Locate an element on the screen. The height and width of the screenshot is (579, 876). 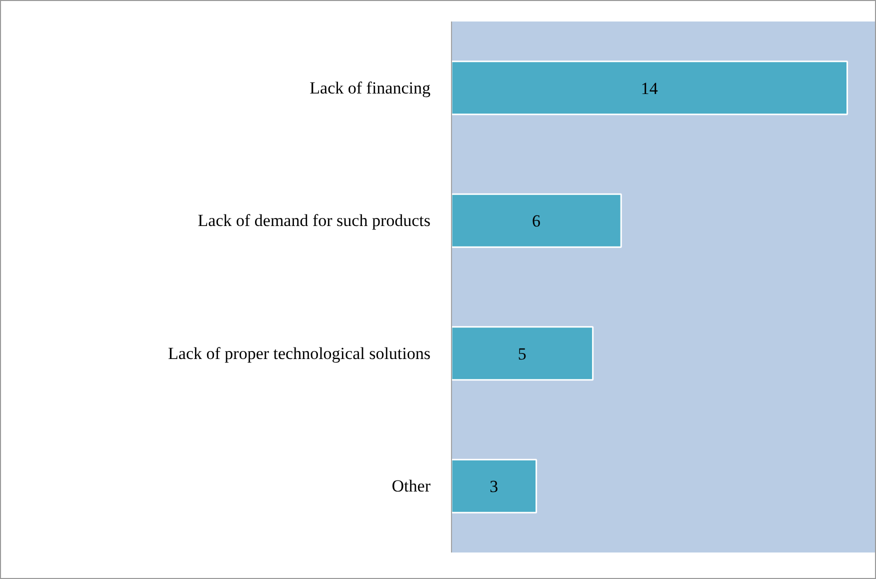
y-tick-label: Lack of financing is located at coordinates (370, 88).